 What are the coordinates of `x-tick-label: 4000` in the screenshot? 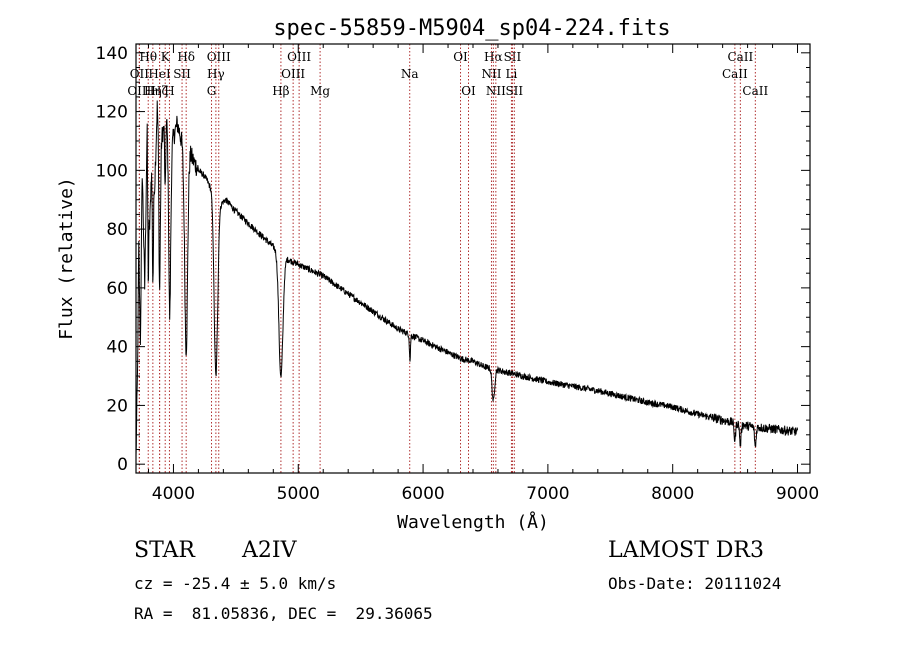 It's located at (173, 494).